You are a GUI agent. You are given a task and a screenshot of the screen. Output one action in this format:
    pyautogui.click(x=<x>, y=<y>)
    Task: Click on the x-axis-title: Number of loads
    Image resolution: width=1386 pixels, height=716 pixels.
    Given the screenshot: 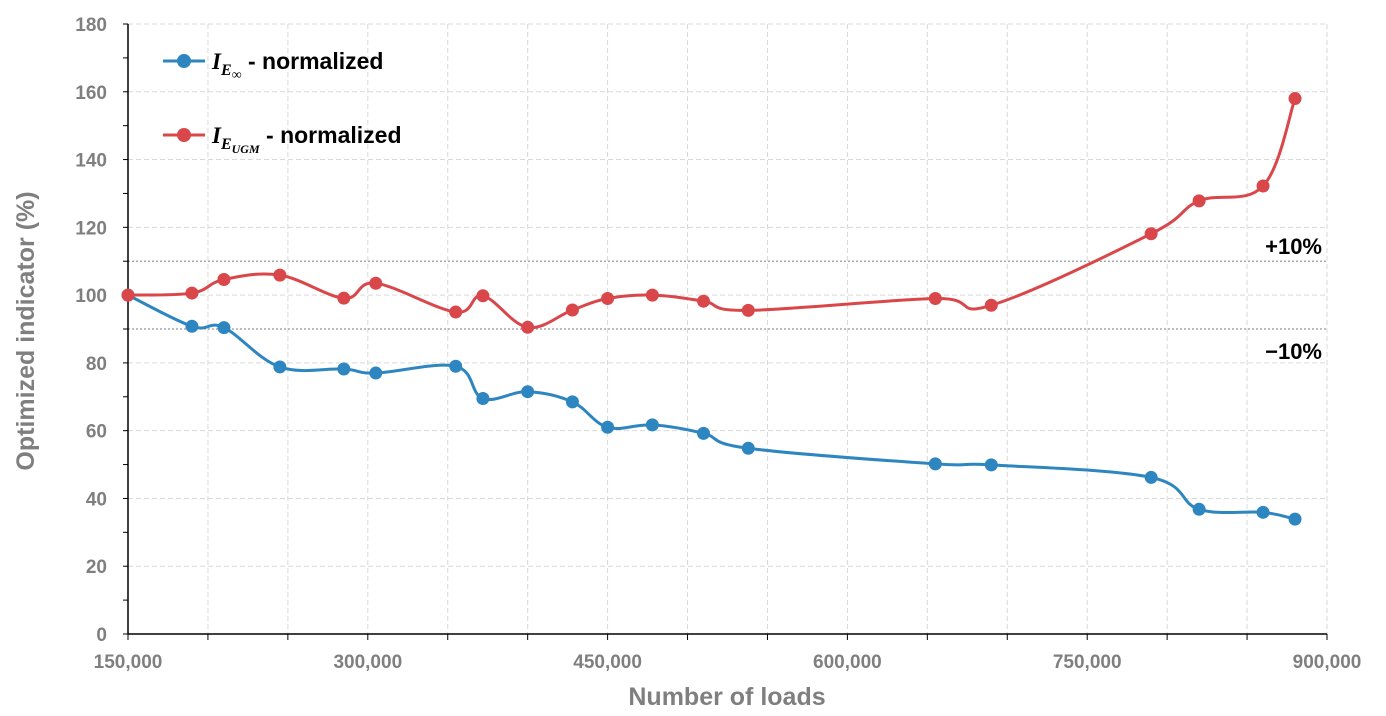 What is the action you would take?
    pyautogui.click(x=726, y=697)
    